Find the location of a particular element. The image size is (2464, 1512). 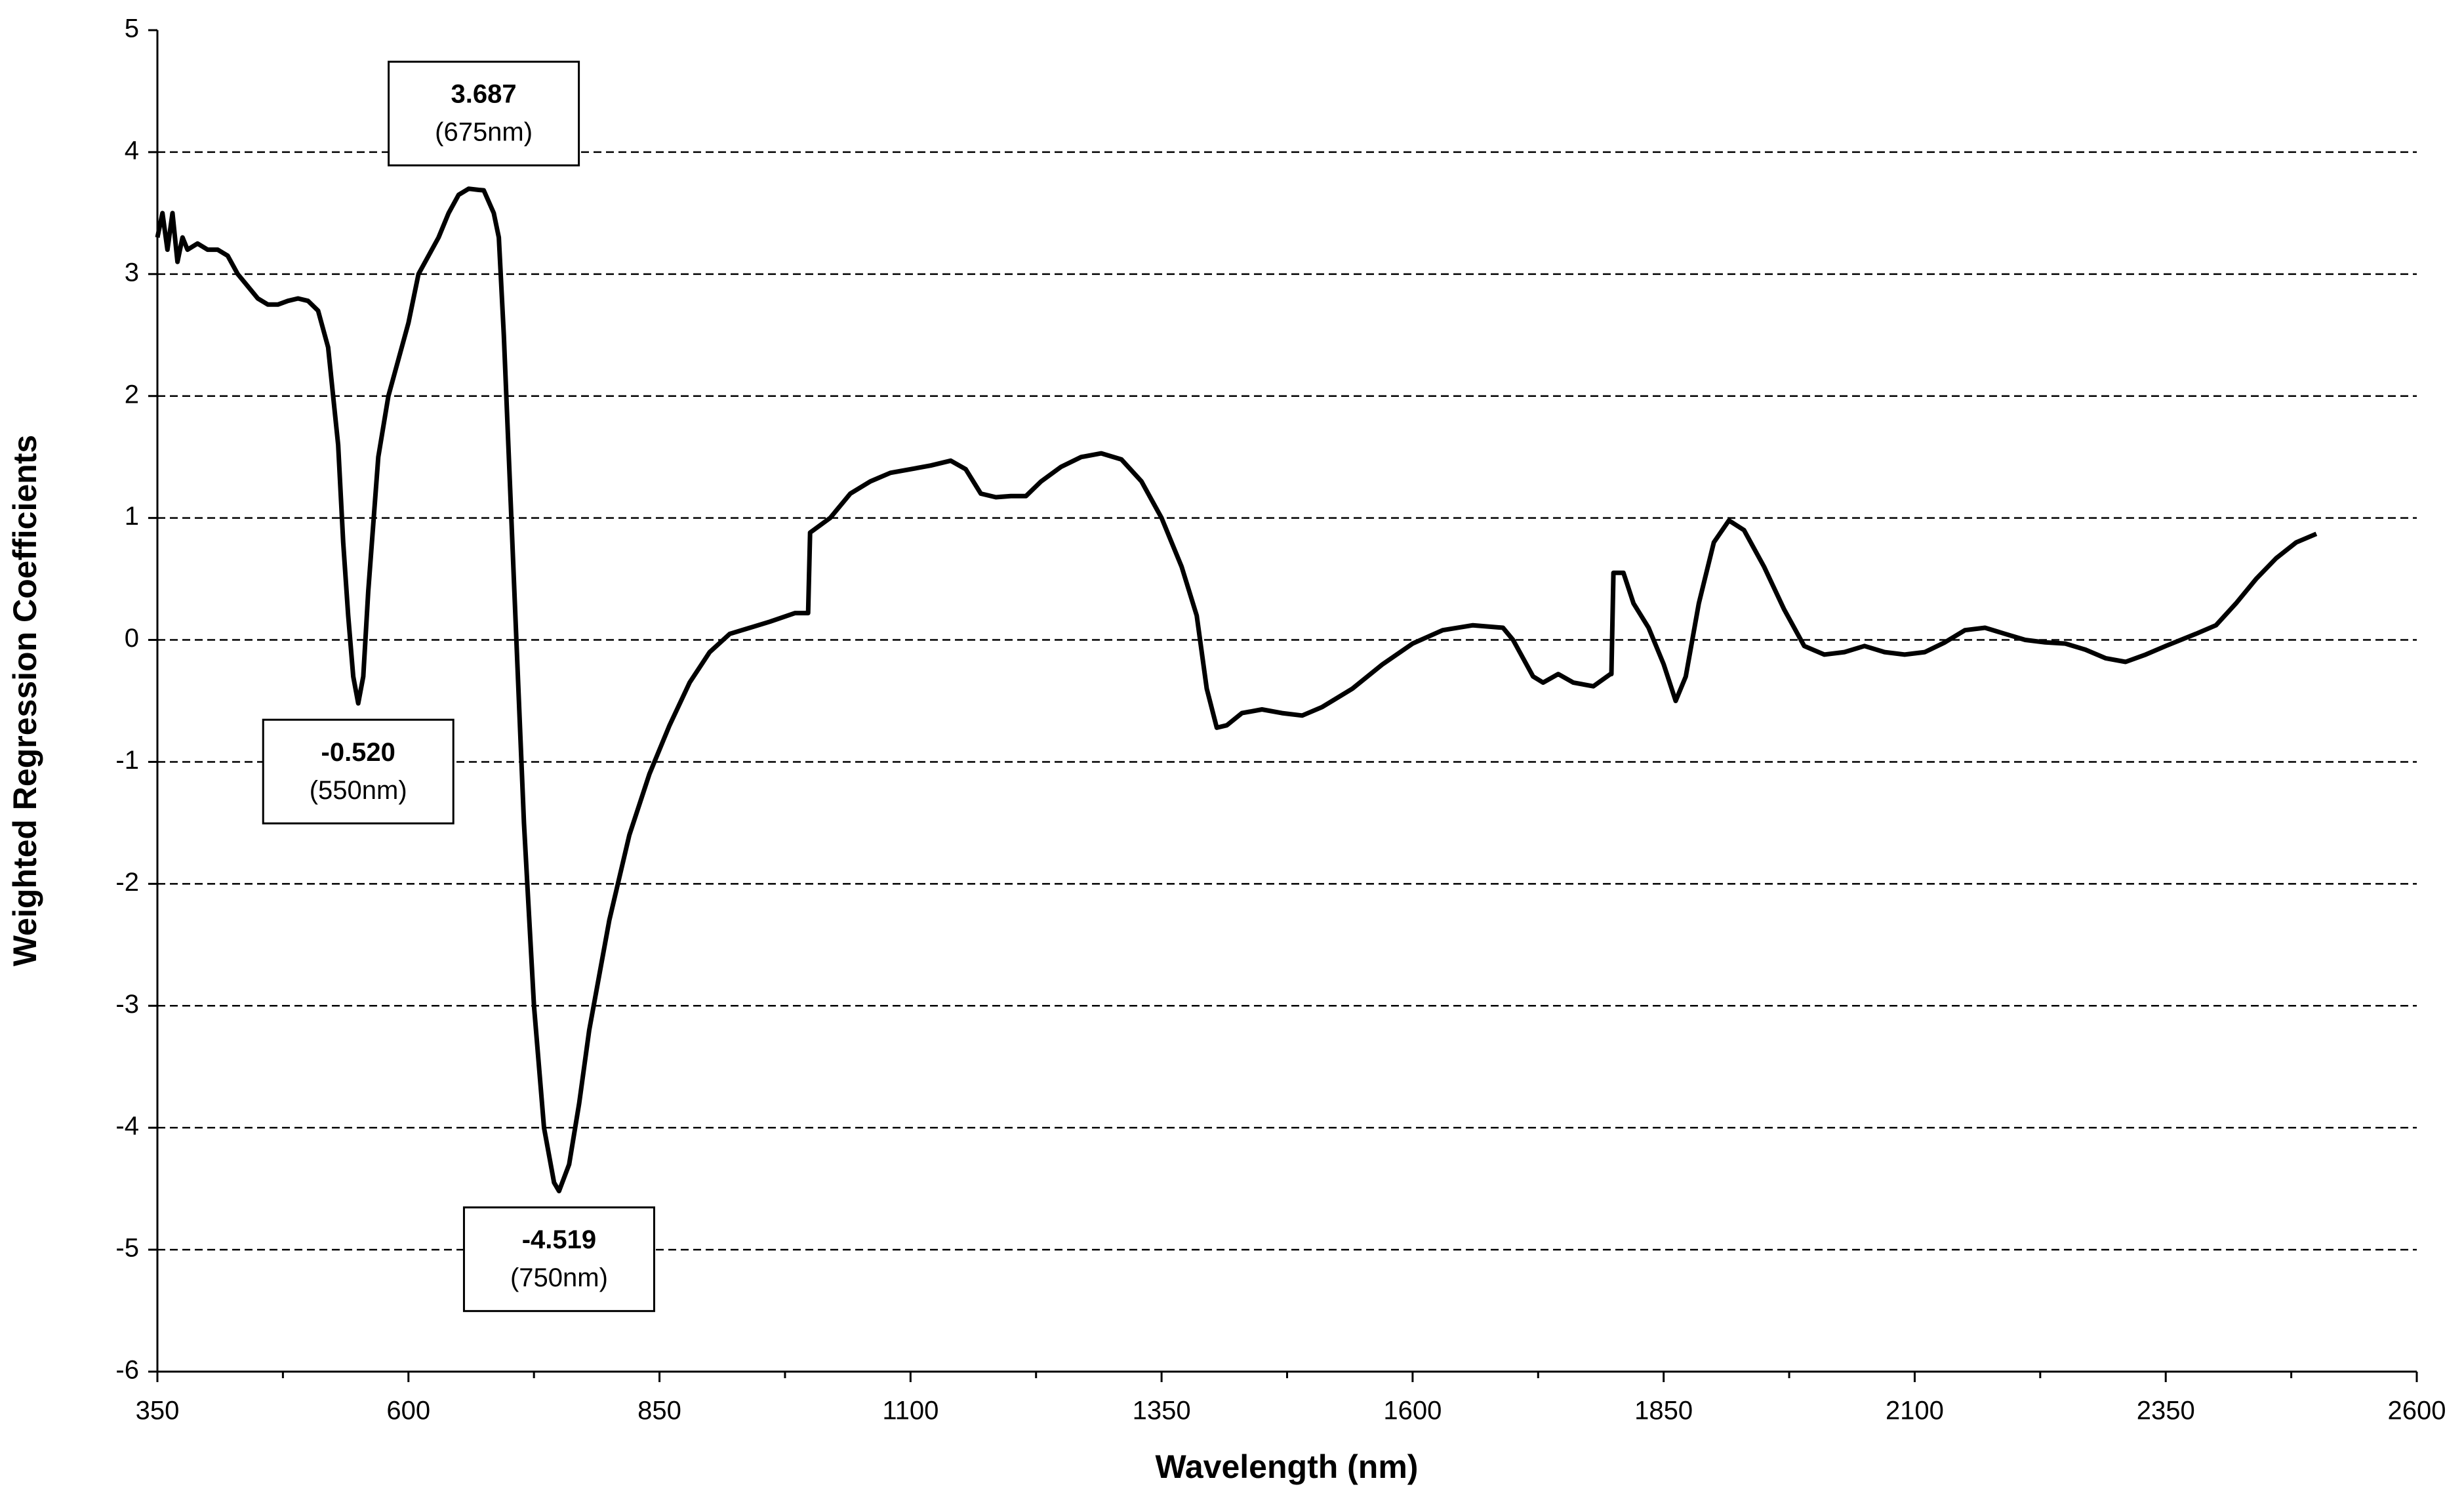

x-tick-label: 1600 is located at coordinates (1412, 1411).